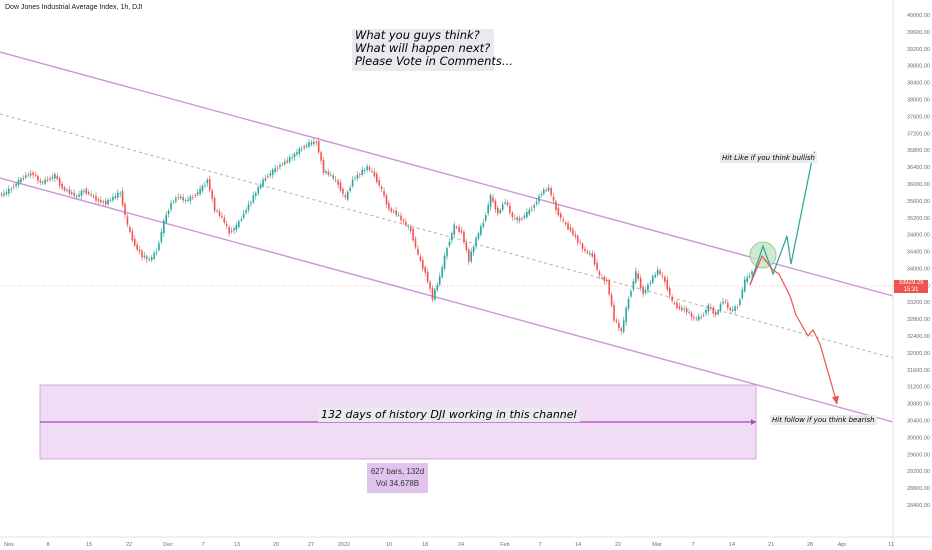  I want to click on y-tick-label: 29600.00, so click(918, 455).